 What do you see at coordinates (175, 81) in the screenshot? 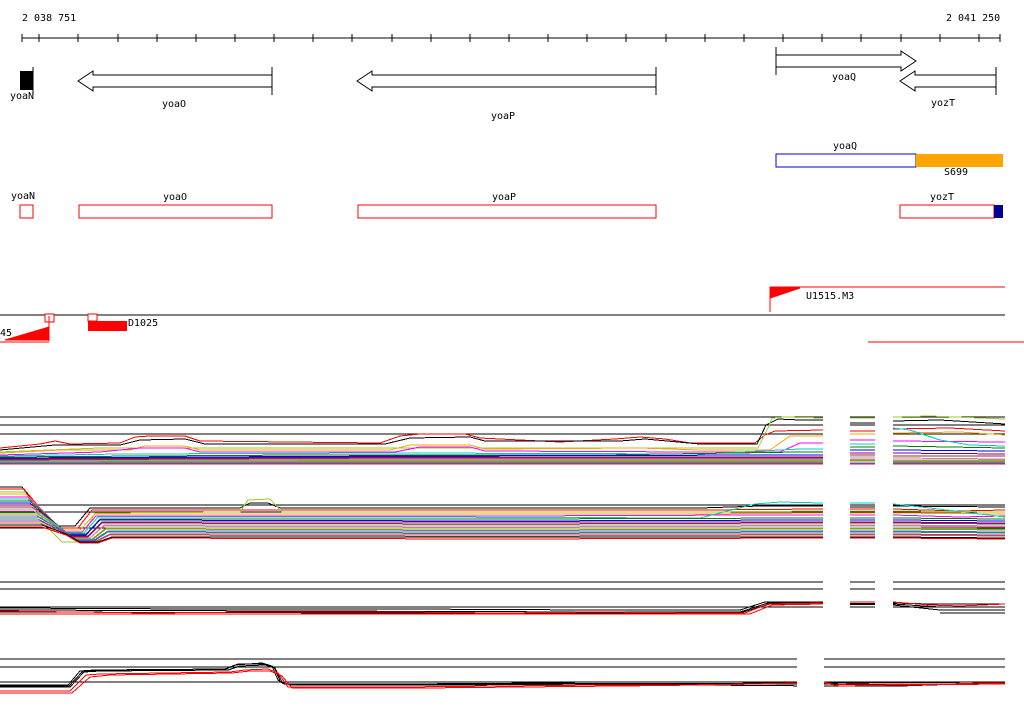
I see `gene-arrow-yoaO` at bounding box center [175, 81].